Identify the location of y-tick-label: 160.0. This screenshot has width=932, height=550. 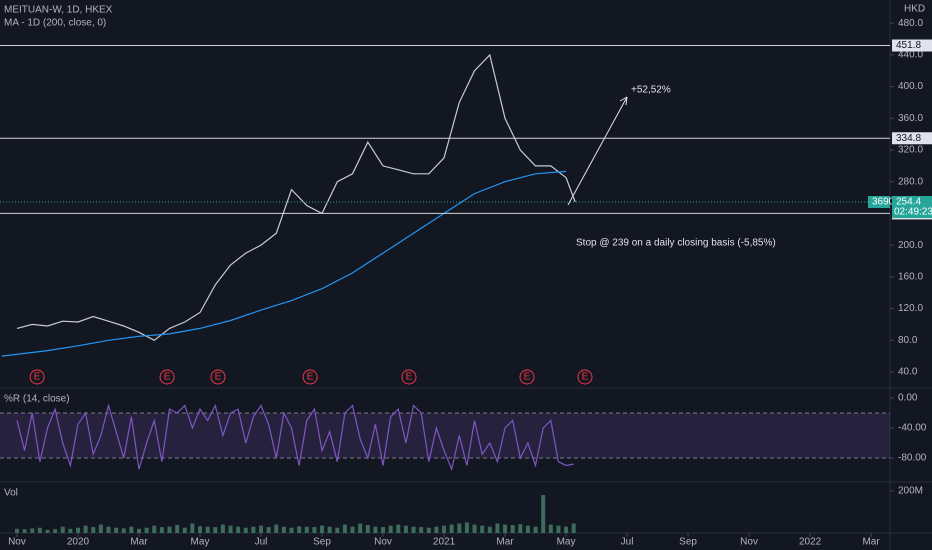
(910, 276).